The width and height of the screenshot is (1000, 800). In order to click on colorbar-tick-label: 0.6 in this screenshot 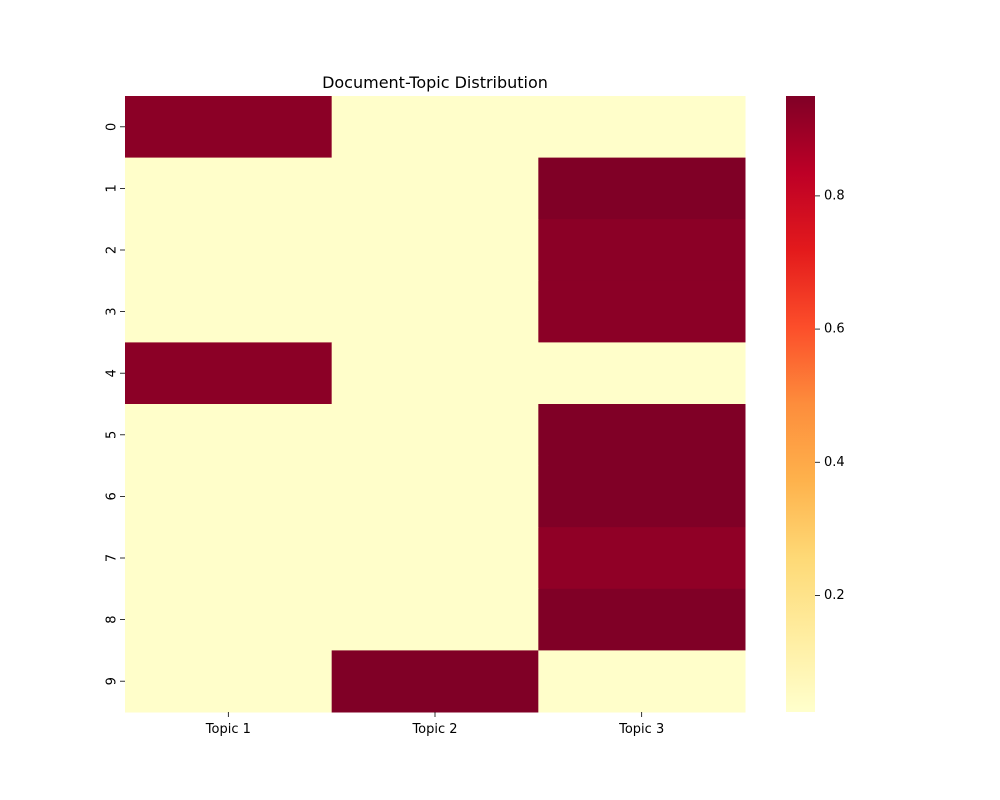, I will do `click(834, 329)`.